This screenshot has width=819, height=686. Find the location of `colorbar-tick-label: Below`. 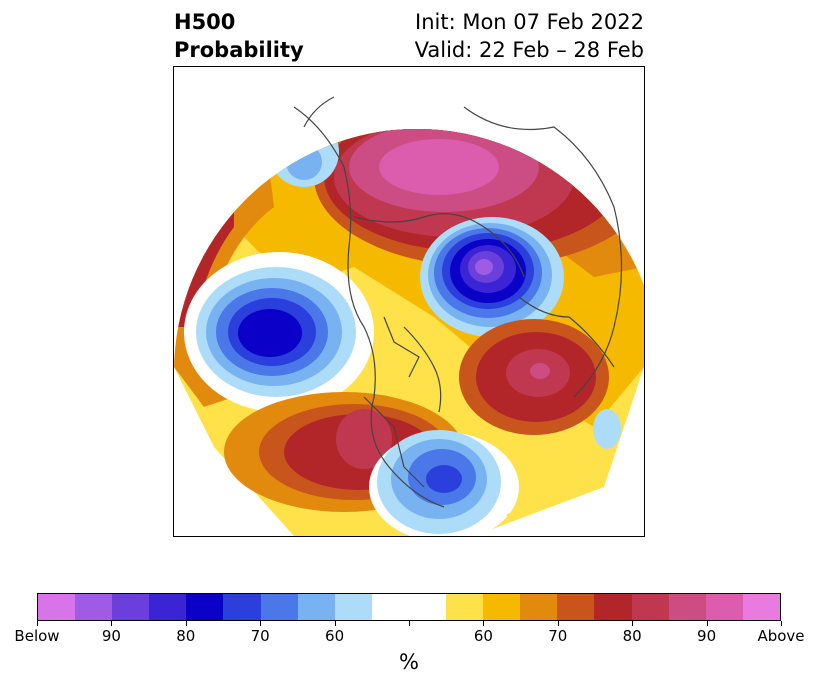

colorbar-tick-label: Below is located at coordinates (37, 636).